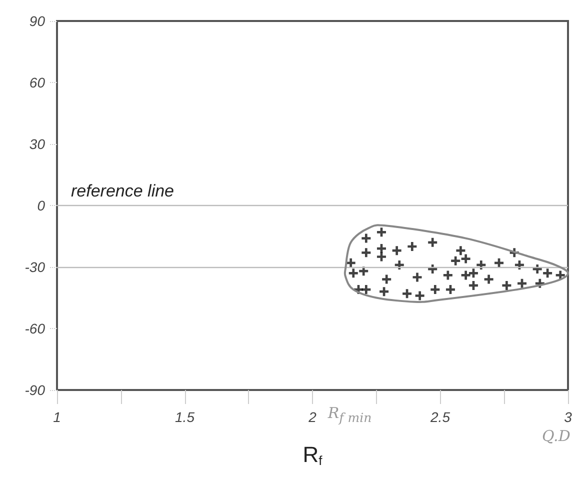 The image size is (578, 490). I want to click on y-tick-label: 90, so click(37, 21).